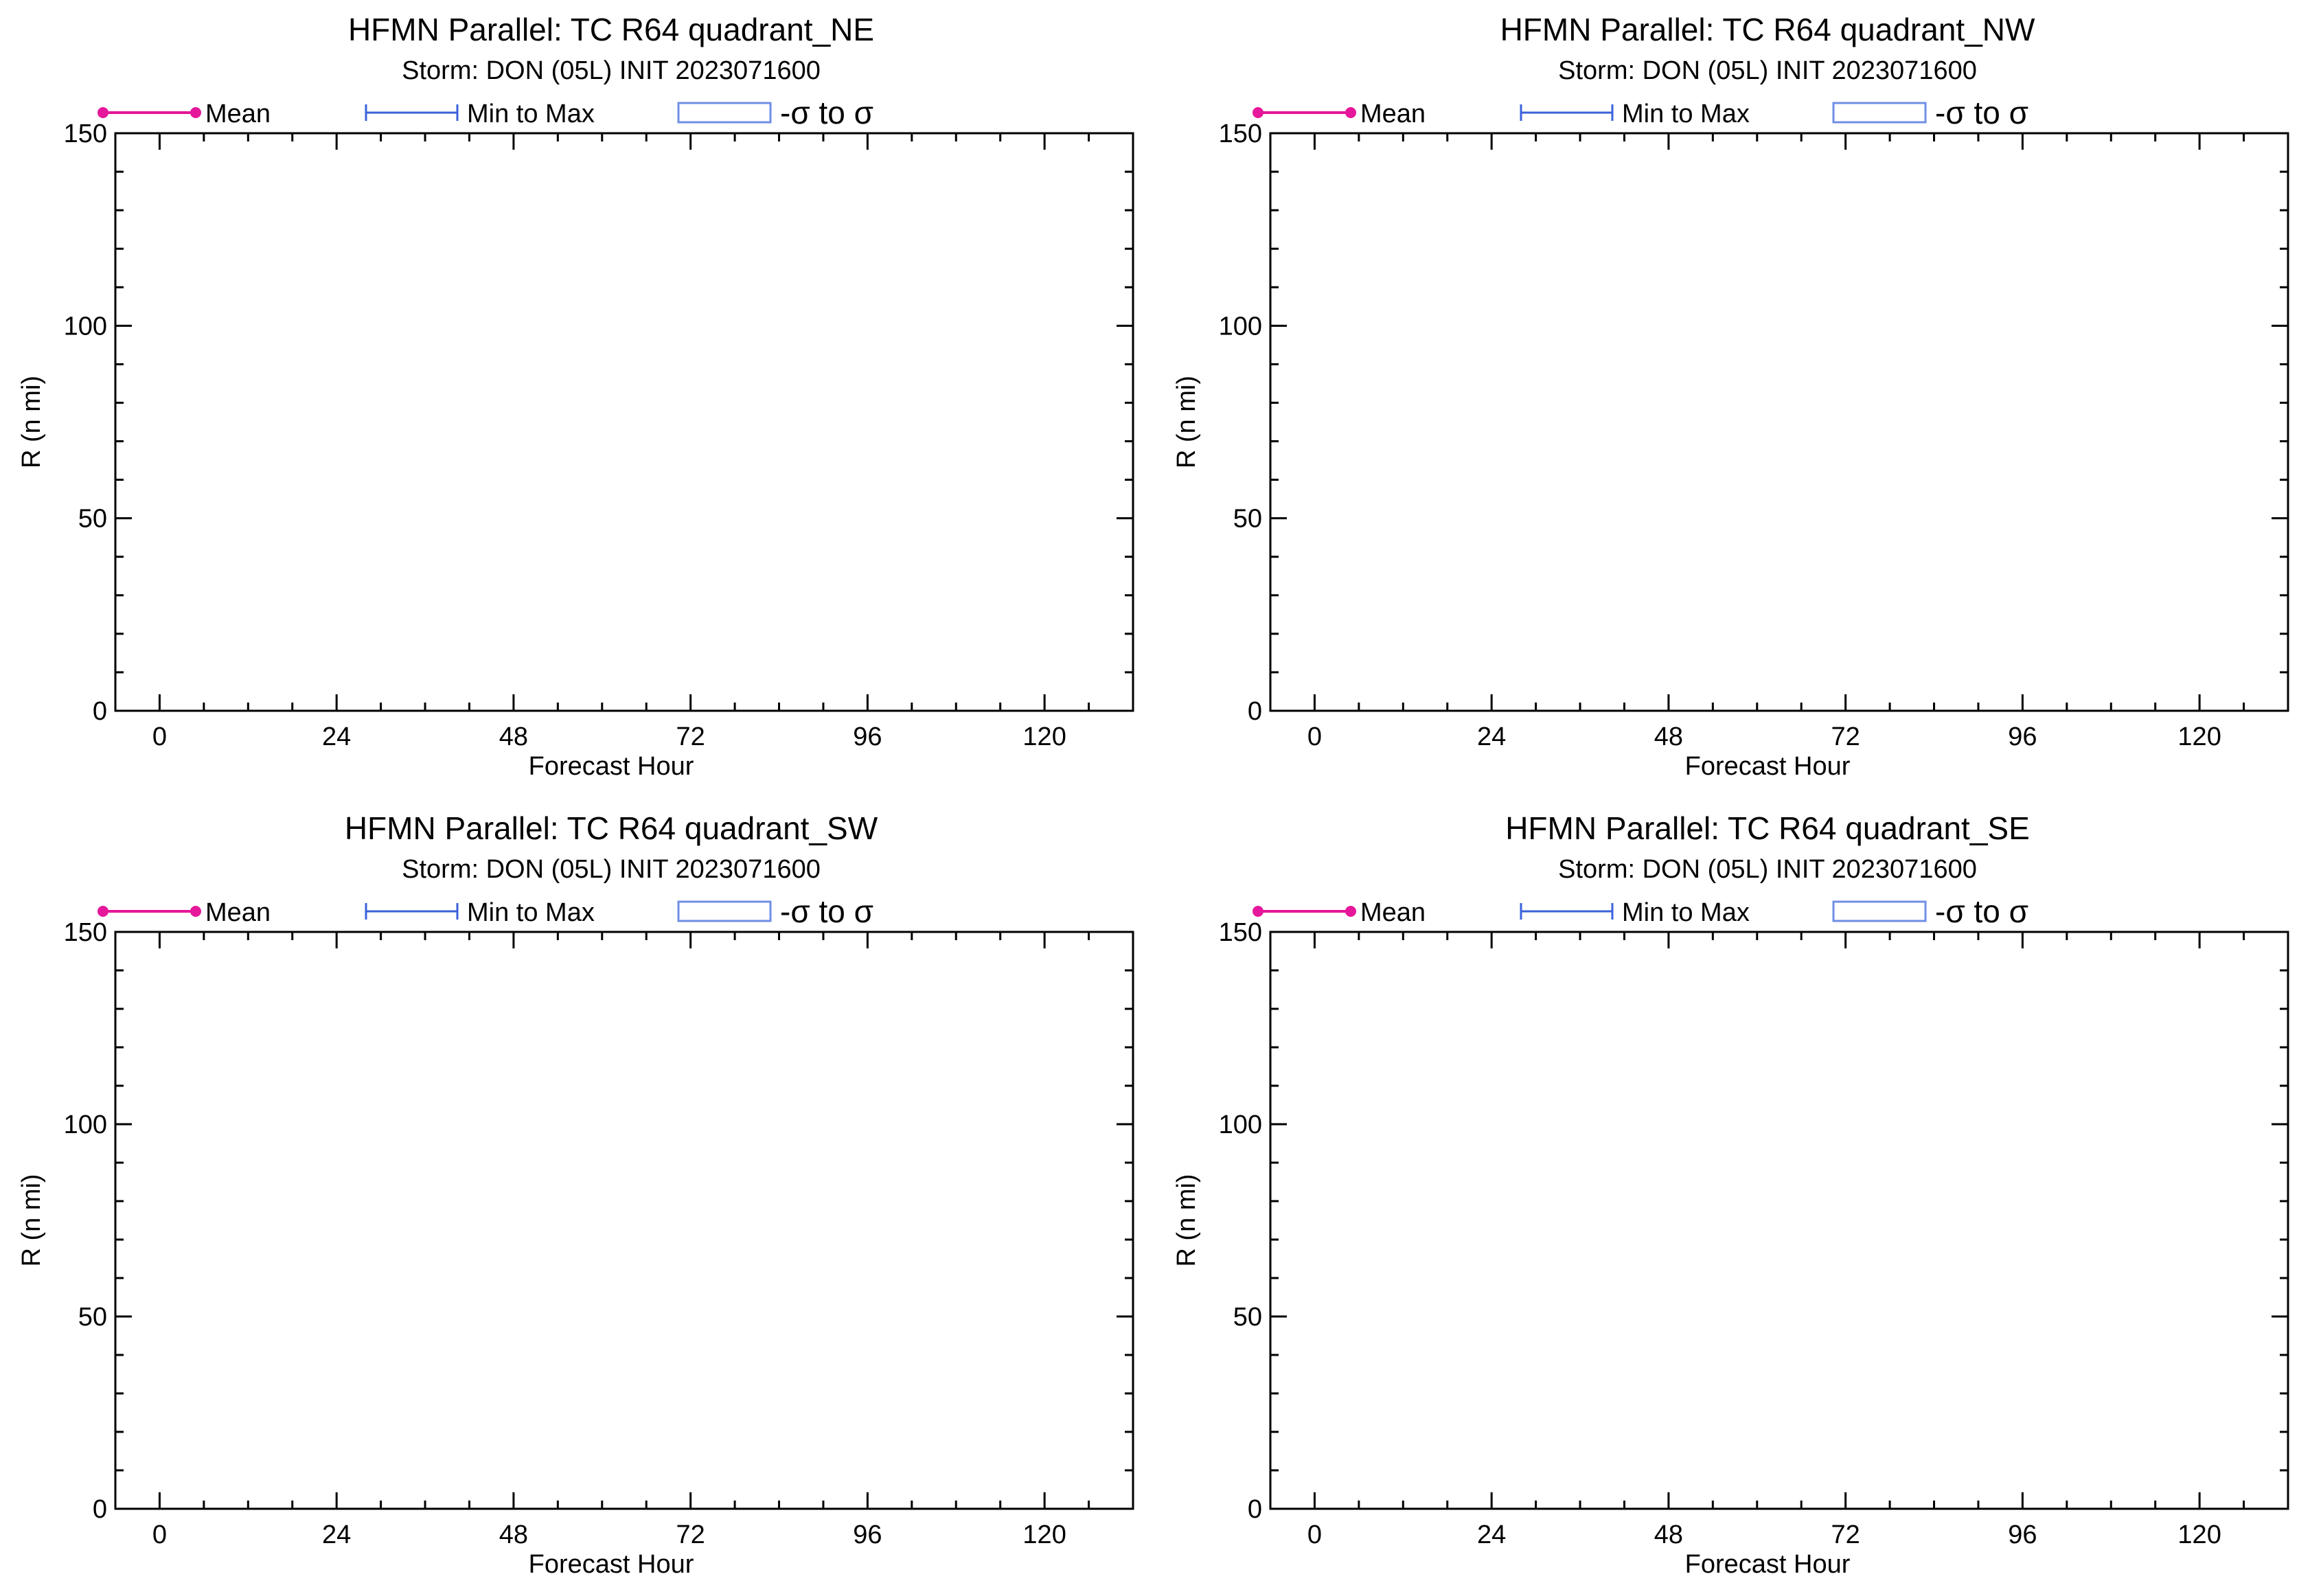 The height and width of the screenshot is (1596, 2310). I want to click on chart-title: HFMN Parallel: TC R64 quadrant_NW, so click(1768, 30).